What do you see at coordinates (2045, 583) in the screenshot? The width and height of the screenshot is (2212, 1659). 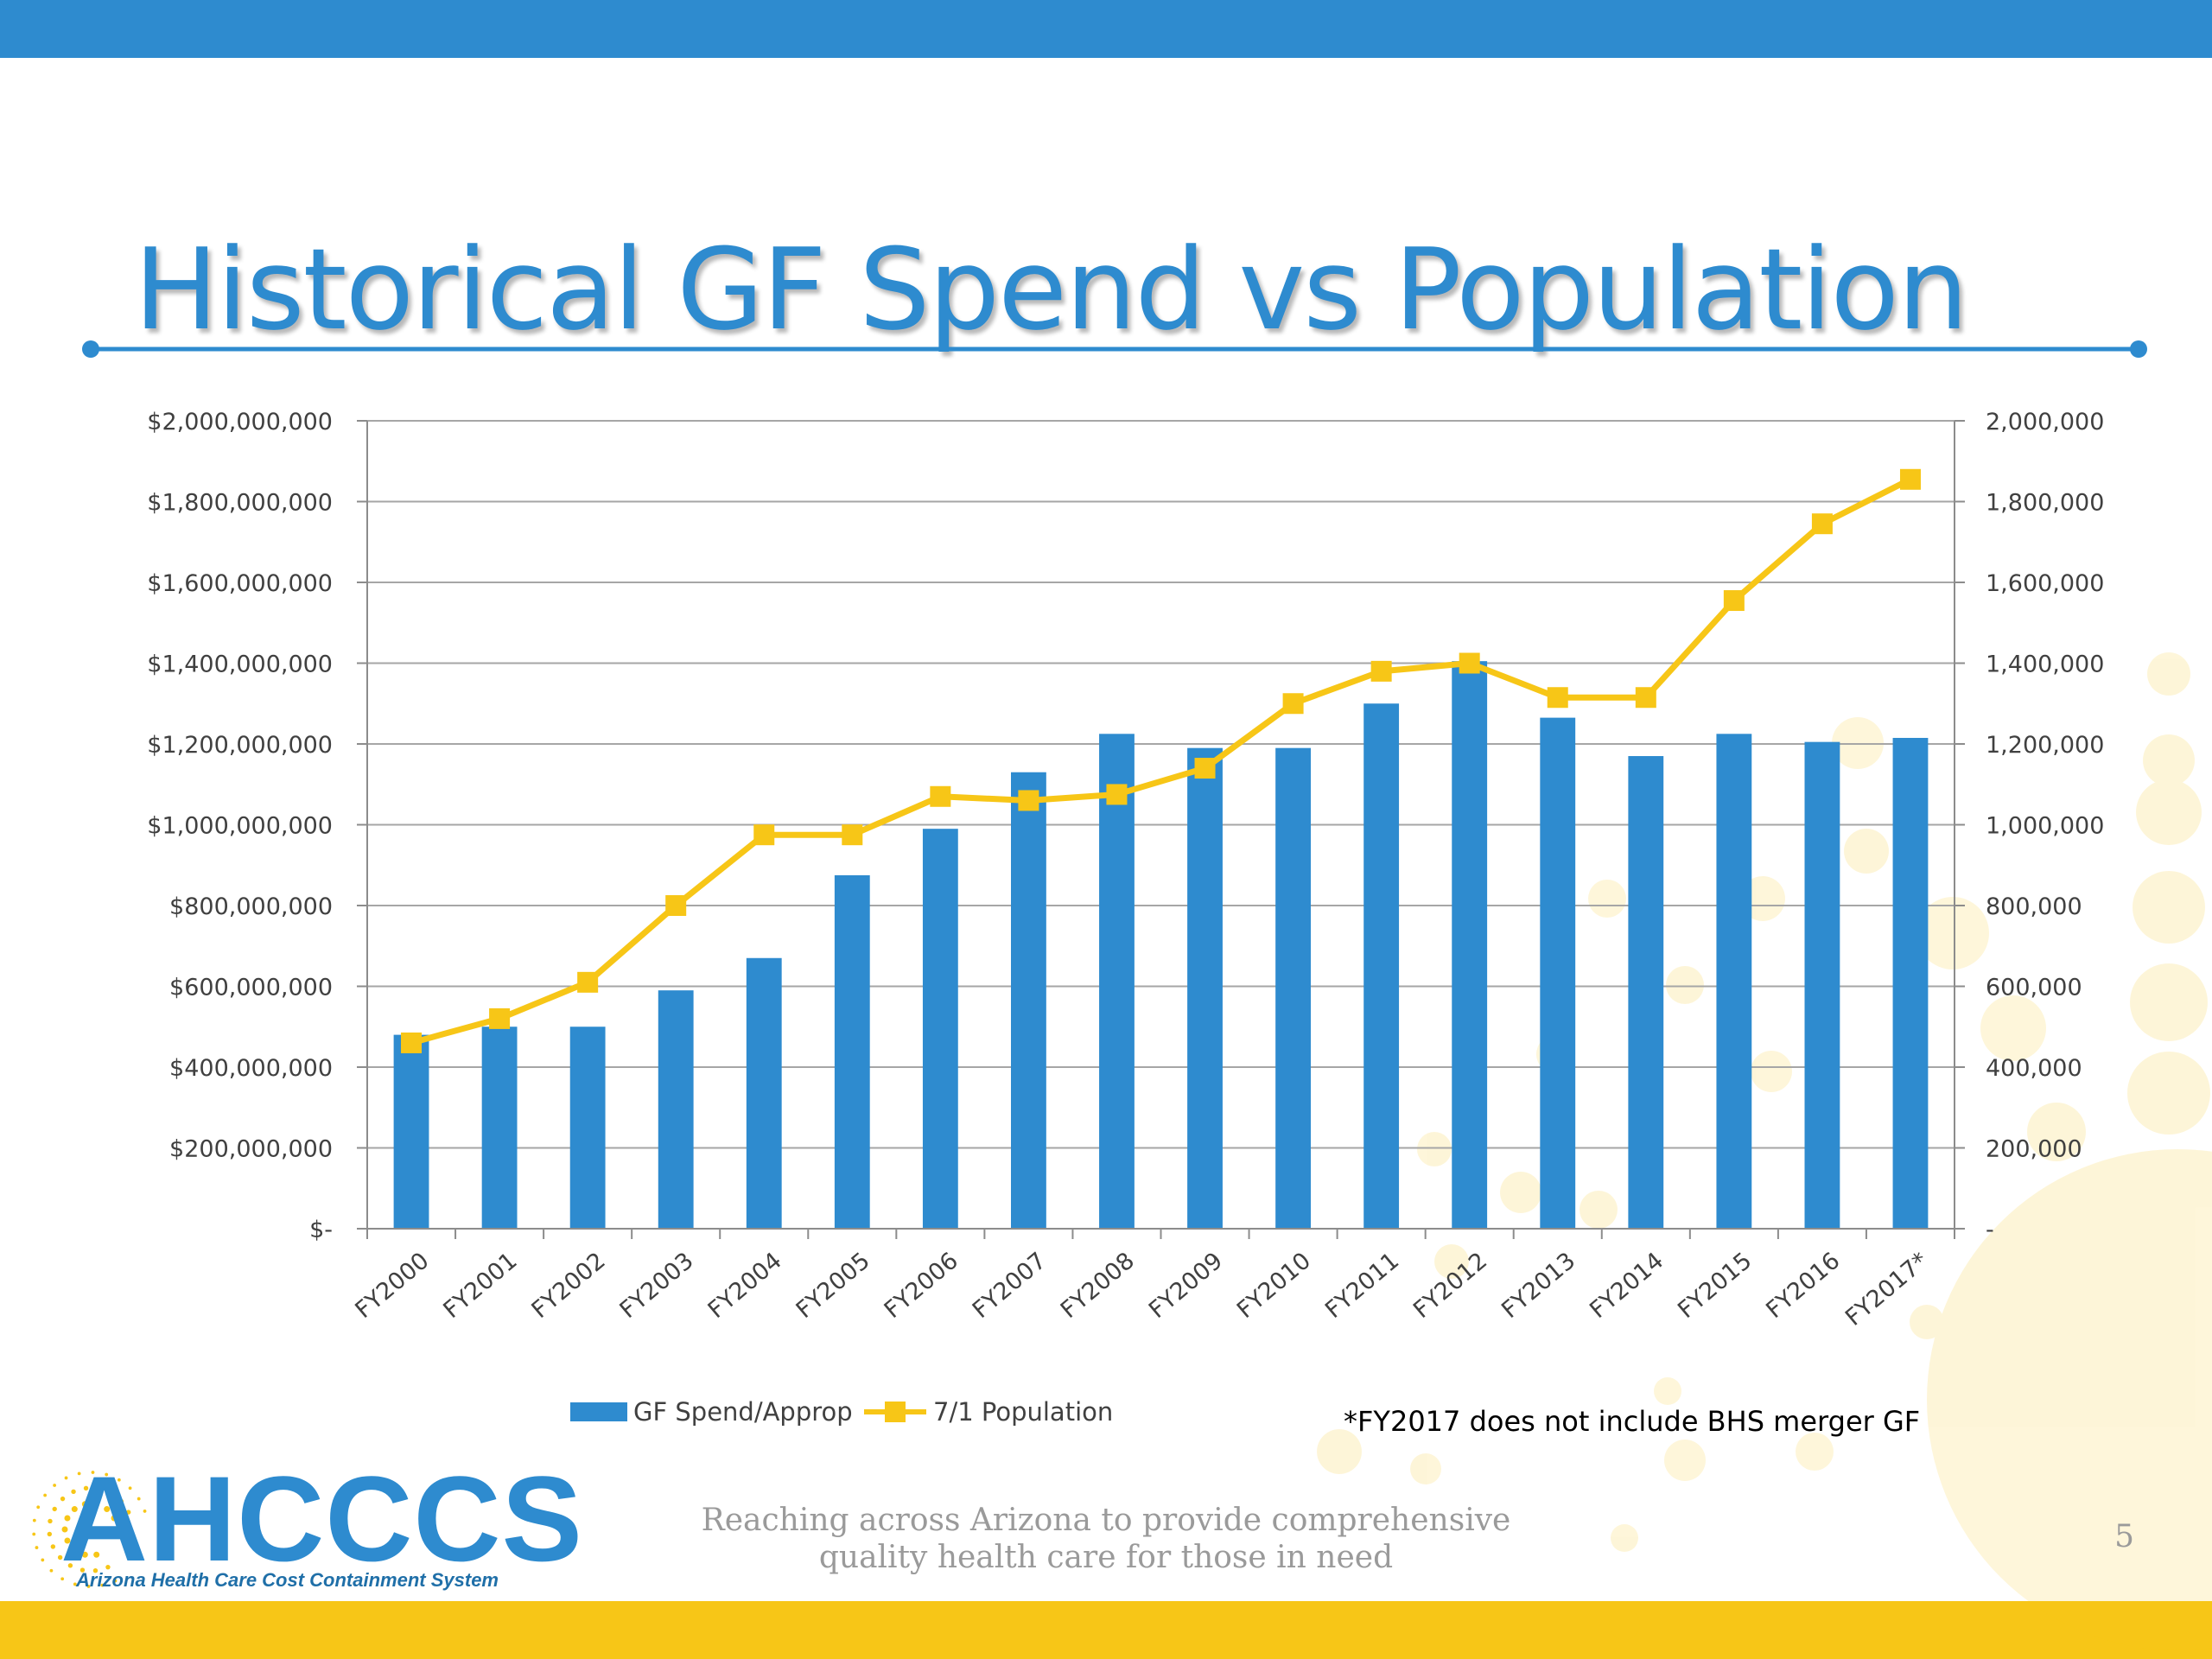 I see `right-axis-tick-label: 1,600,000` at bounding box center [2045, 583].